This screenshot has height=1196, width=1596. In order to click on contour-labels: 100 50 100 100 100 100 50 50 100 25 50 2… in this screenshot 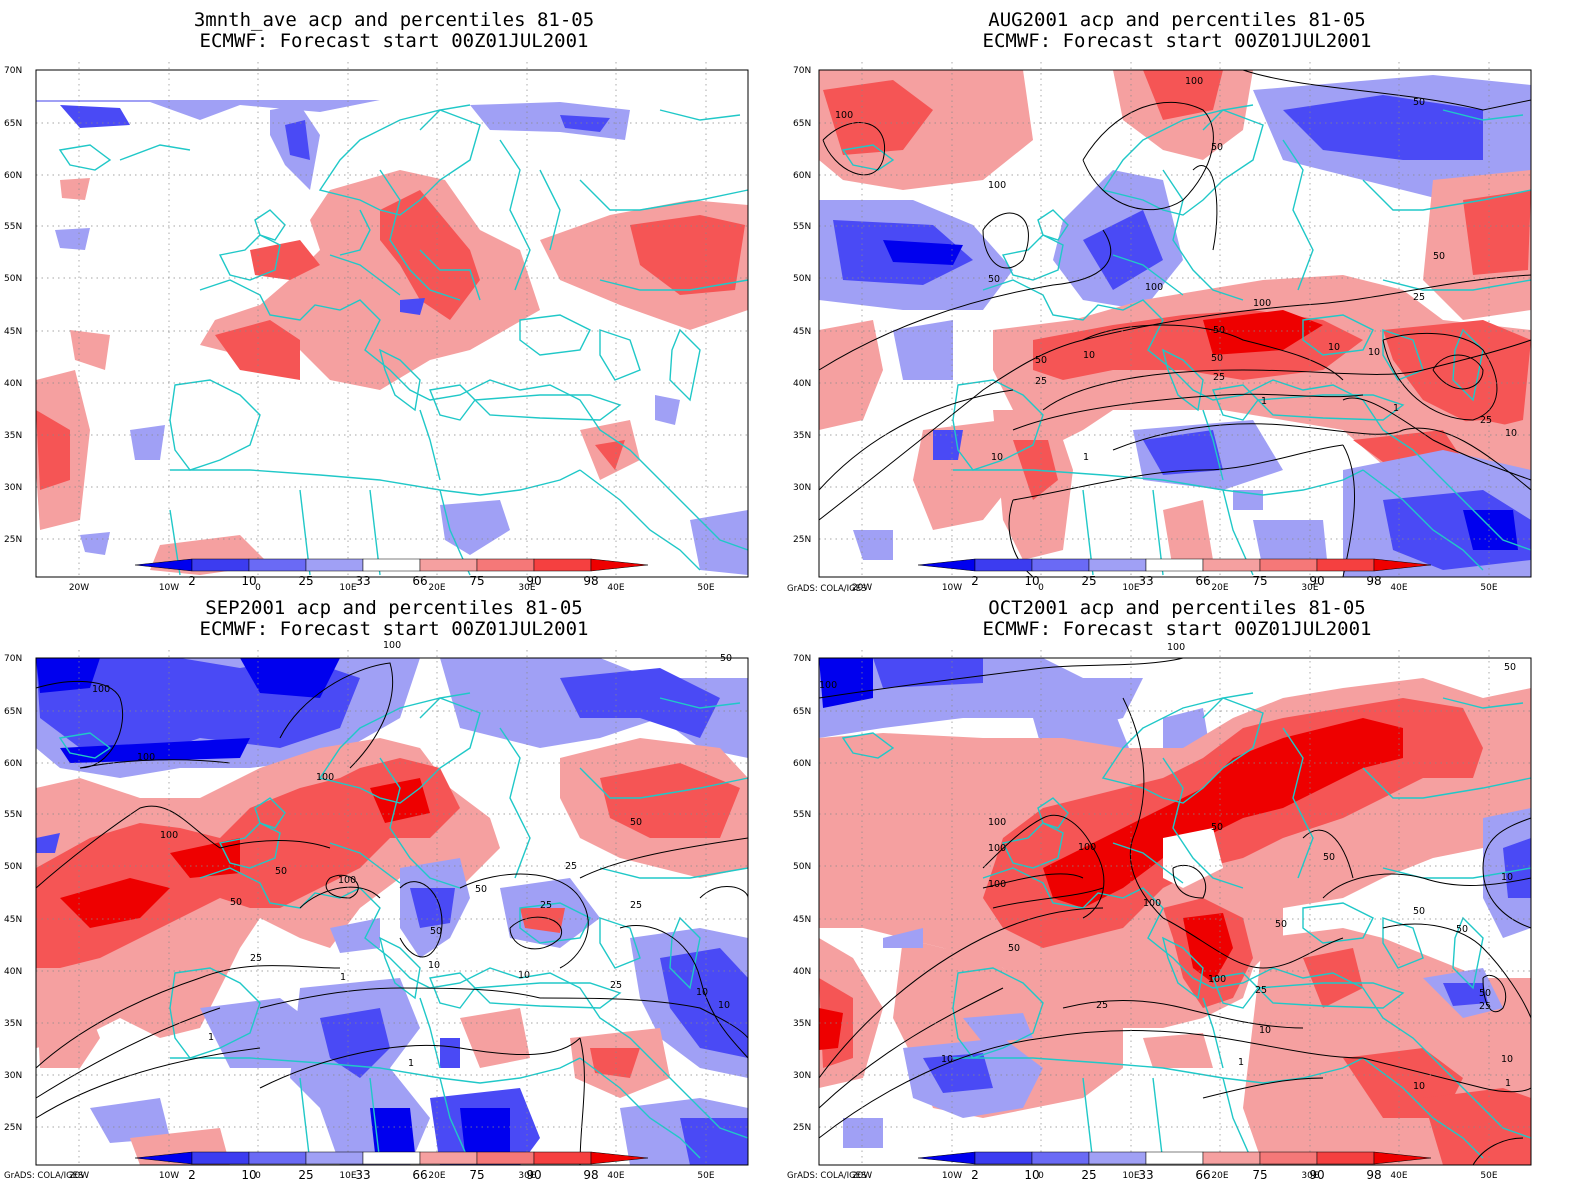, I will do `click(412, 854)`.